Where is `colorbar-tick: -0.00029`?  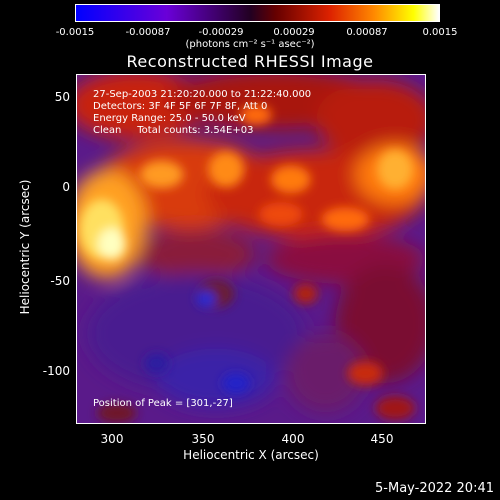
colorbar-tick: -0.00029 is located at coordinates (221, 32).